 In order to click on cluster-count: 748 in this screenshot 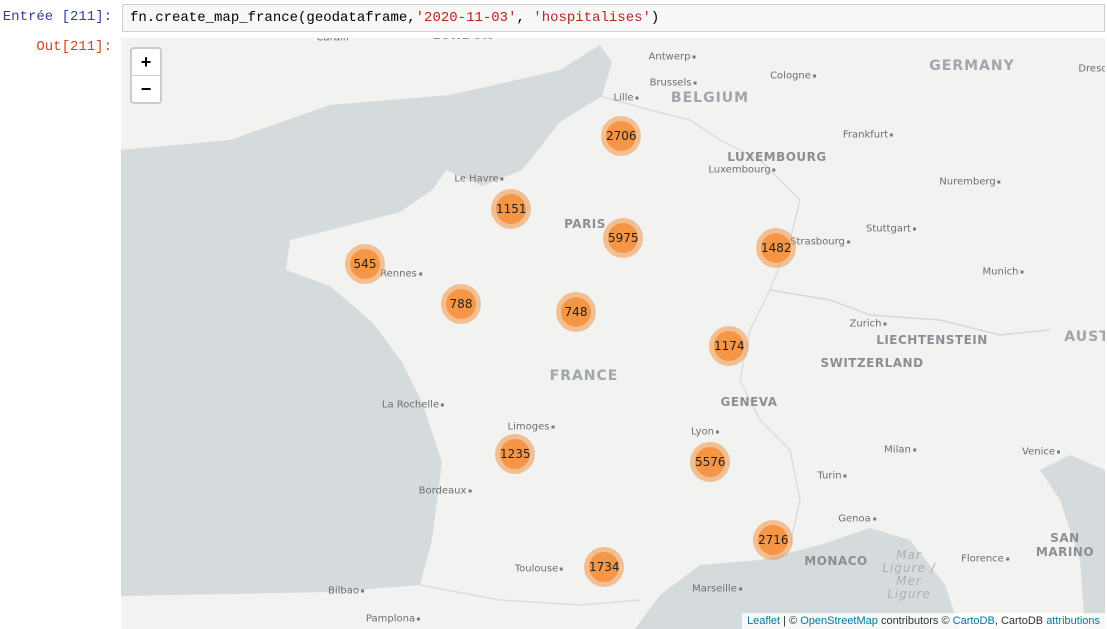, I will do `click(576, 312)`.